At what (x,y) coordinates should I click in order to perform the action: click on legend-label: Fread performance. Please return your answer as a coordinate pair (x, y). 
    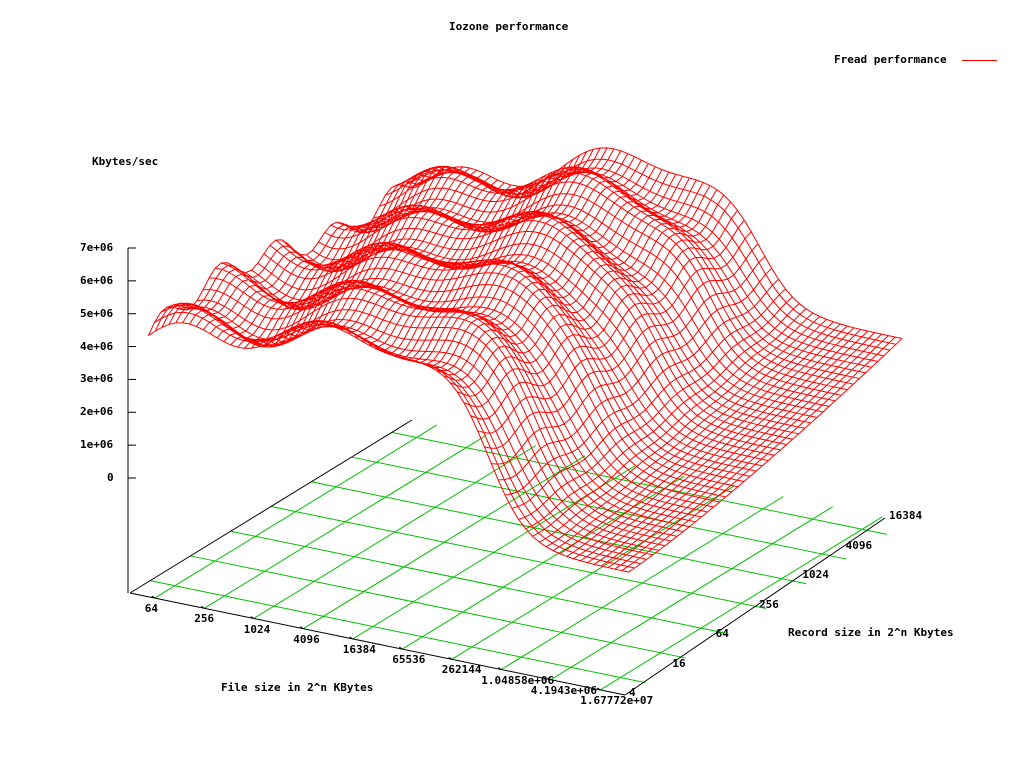
    Looking at the image, I should click on (890, 59).